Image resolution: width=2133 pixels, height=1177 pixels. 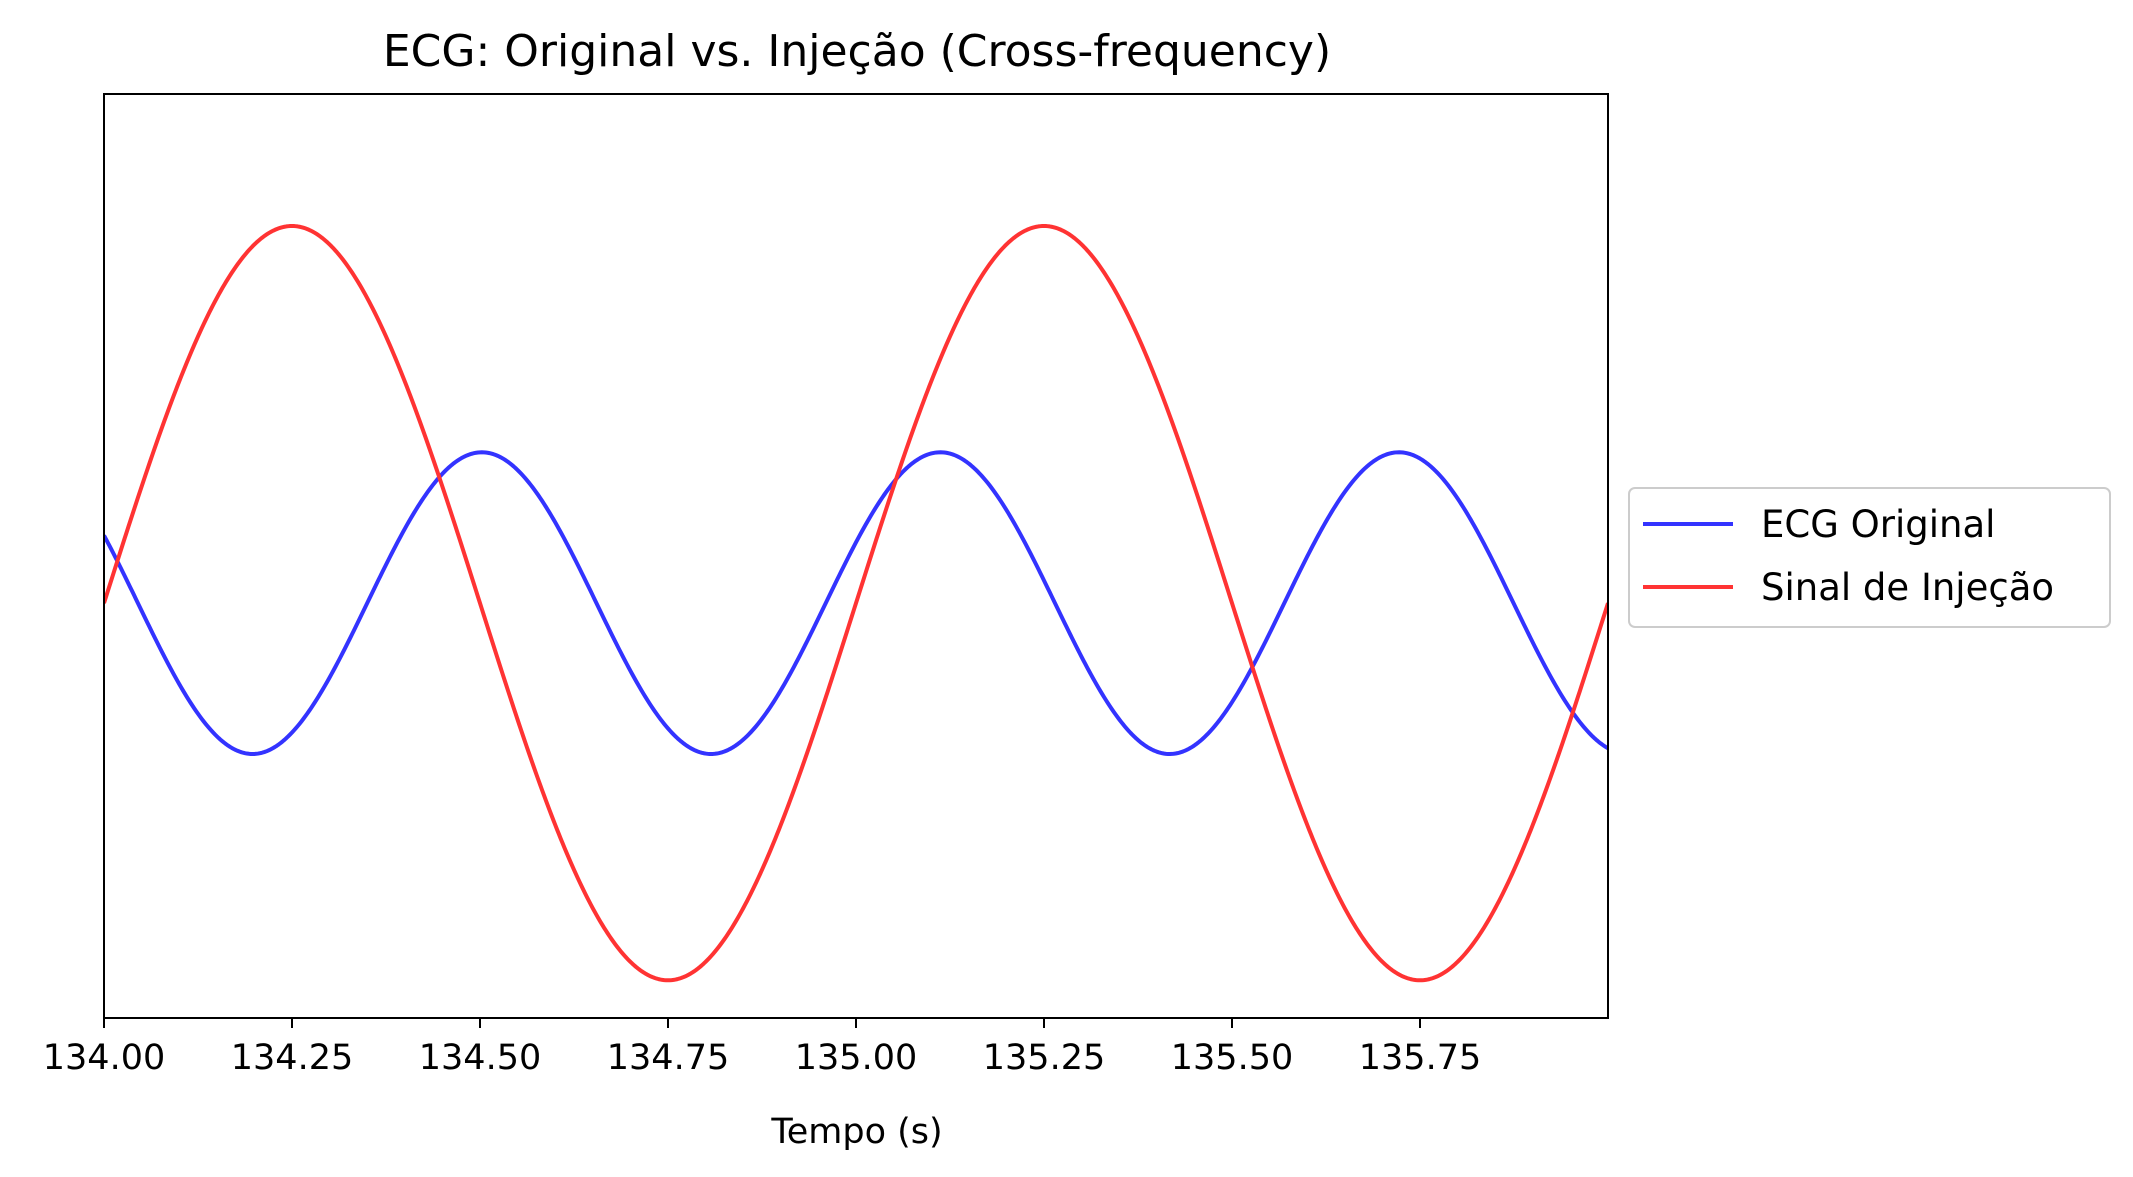 I want to click on x-tick-label: 134.75, so click(x=668, y=1058).